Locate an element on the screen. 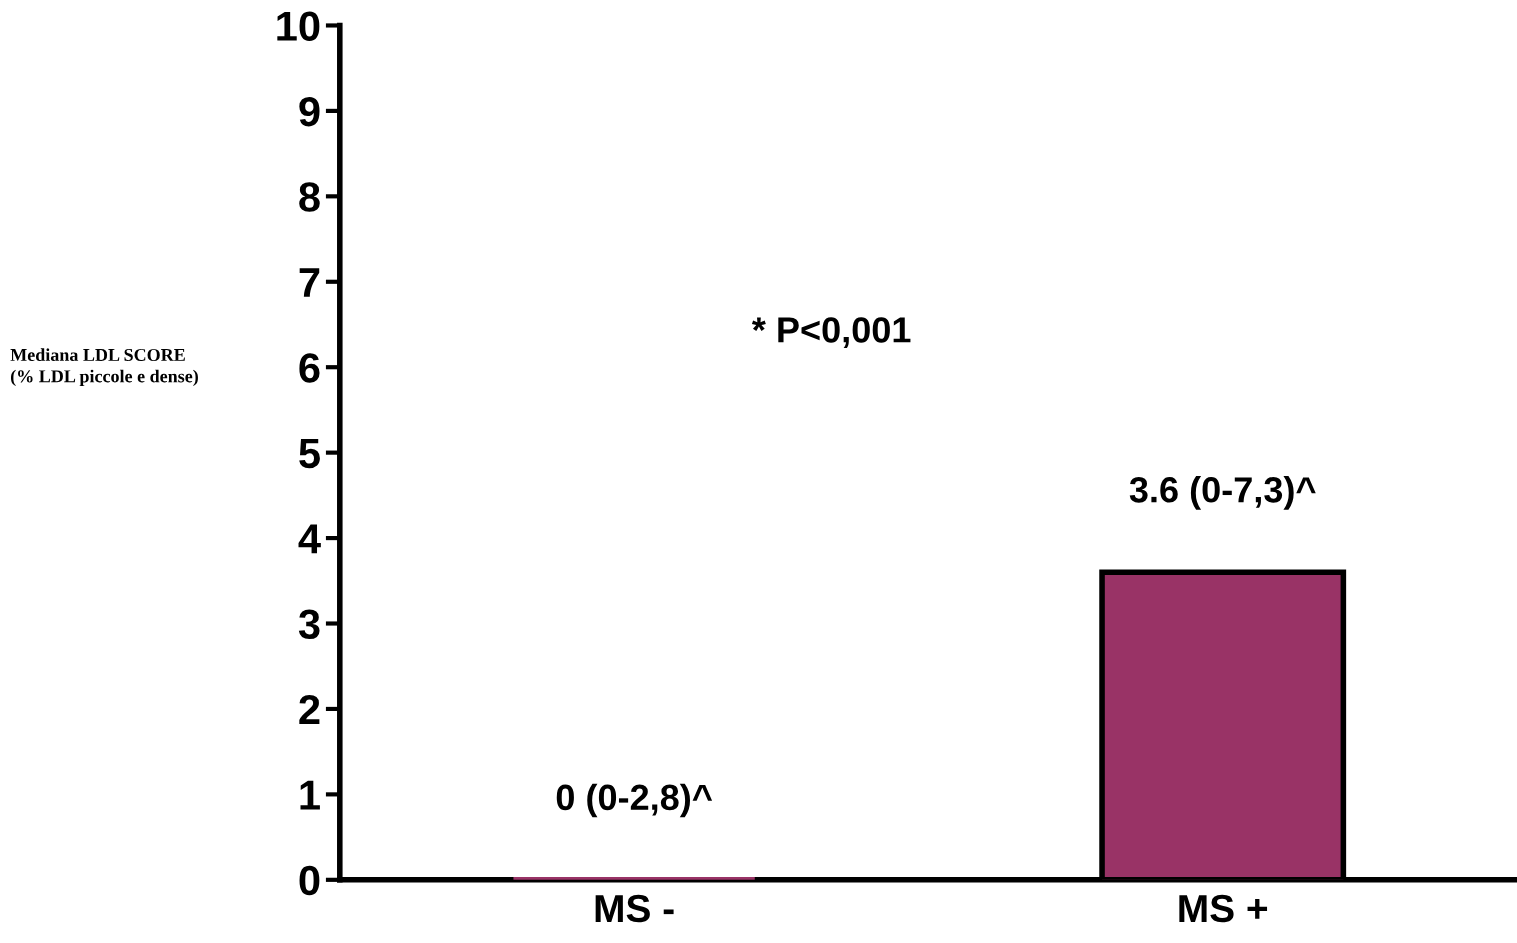 This screenshot has width=1517, height=943. data-label: 3.6 (0-7,3)^ is located at coordinates (1222, 493).